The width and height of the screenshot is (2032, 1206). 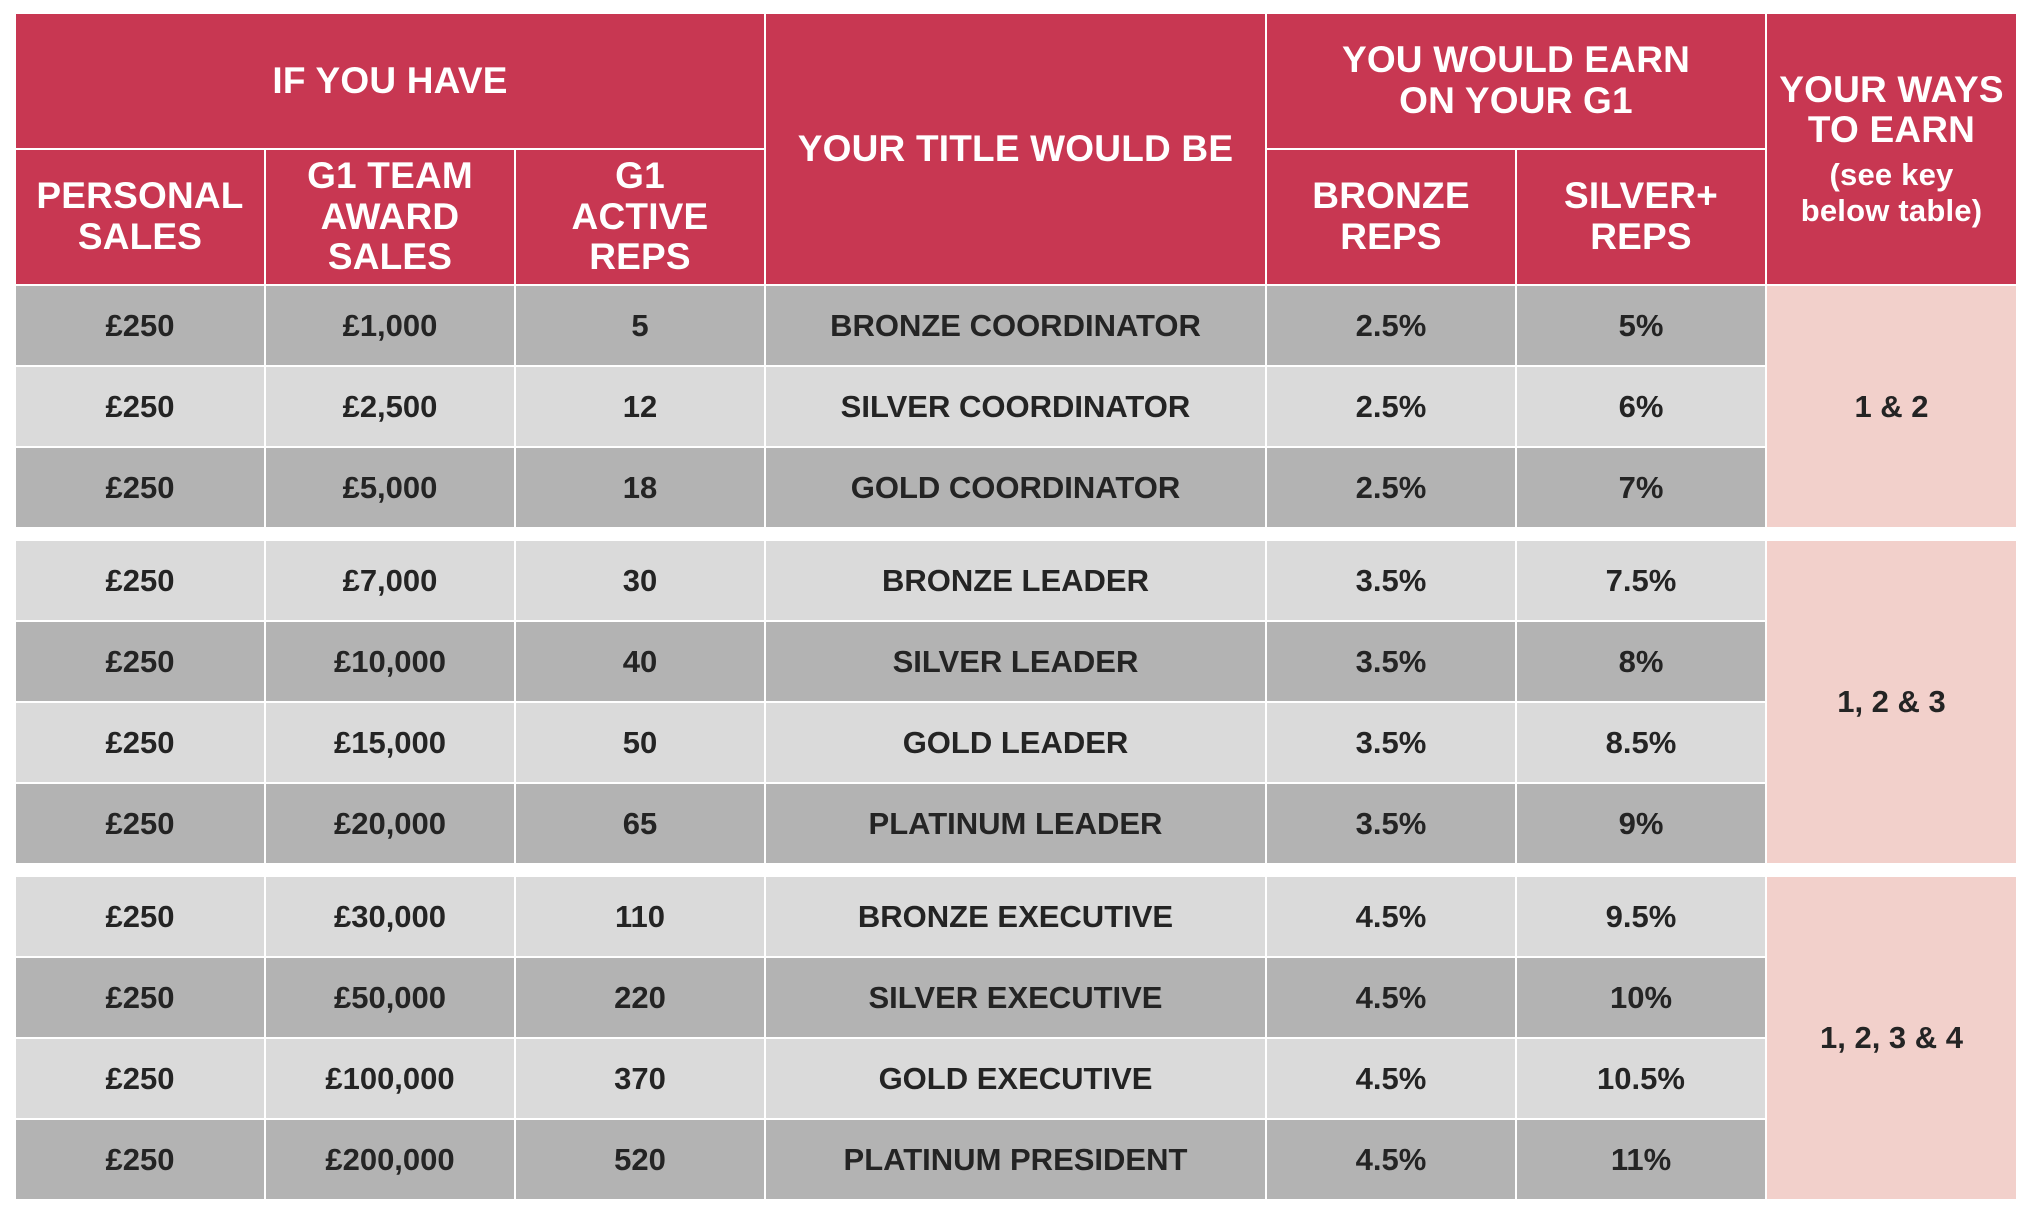 What do you see at coordinates (640, 661) in the screenshot?
I see `active-reps-cell: 40` at bounding box center [640, 661].